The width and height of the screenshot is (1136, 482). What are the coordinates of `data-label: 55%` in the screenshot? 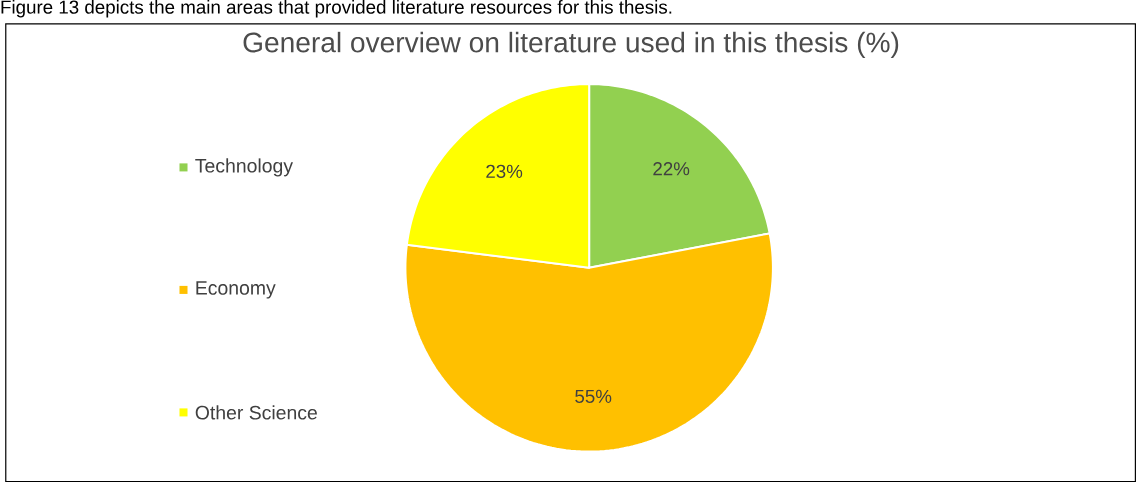 It's located at (593, 396).